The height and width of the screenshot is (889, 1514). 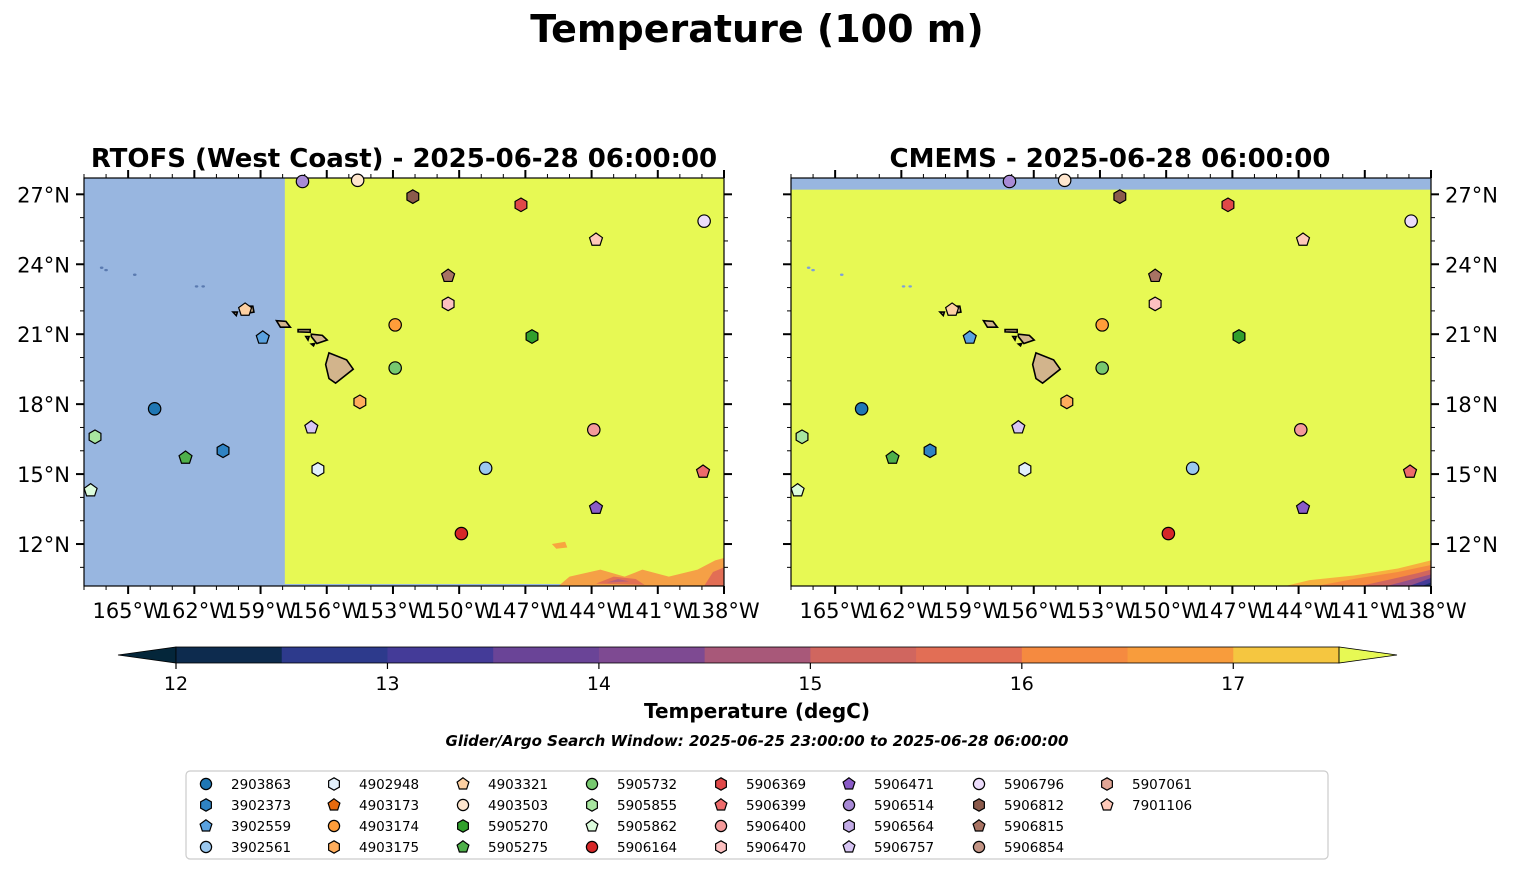 I want to click on legend-item-5906470: 5906470, so click(x=760, y=848).